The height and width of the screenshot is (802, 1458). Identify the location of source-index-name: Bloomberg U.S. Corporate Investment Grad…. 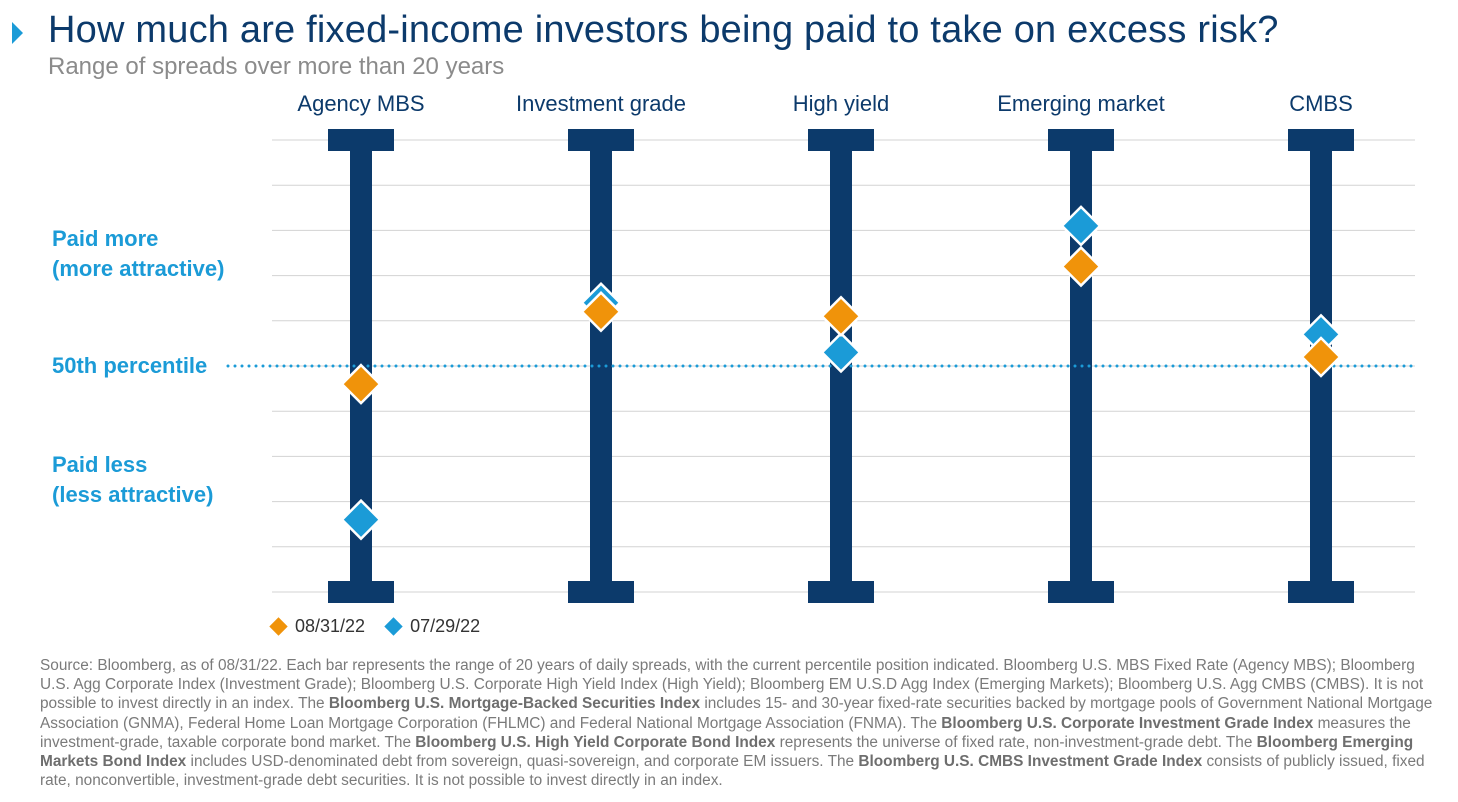
(1127, 723).